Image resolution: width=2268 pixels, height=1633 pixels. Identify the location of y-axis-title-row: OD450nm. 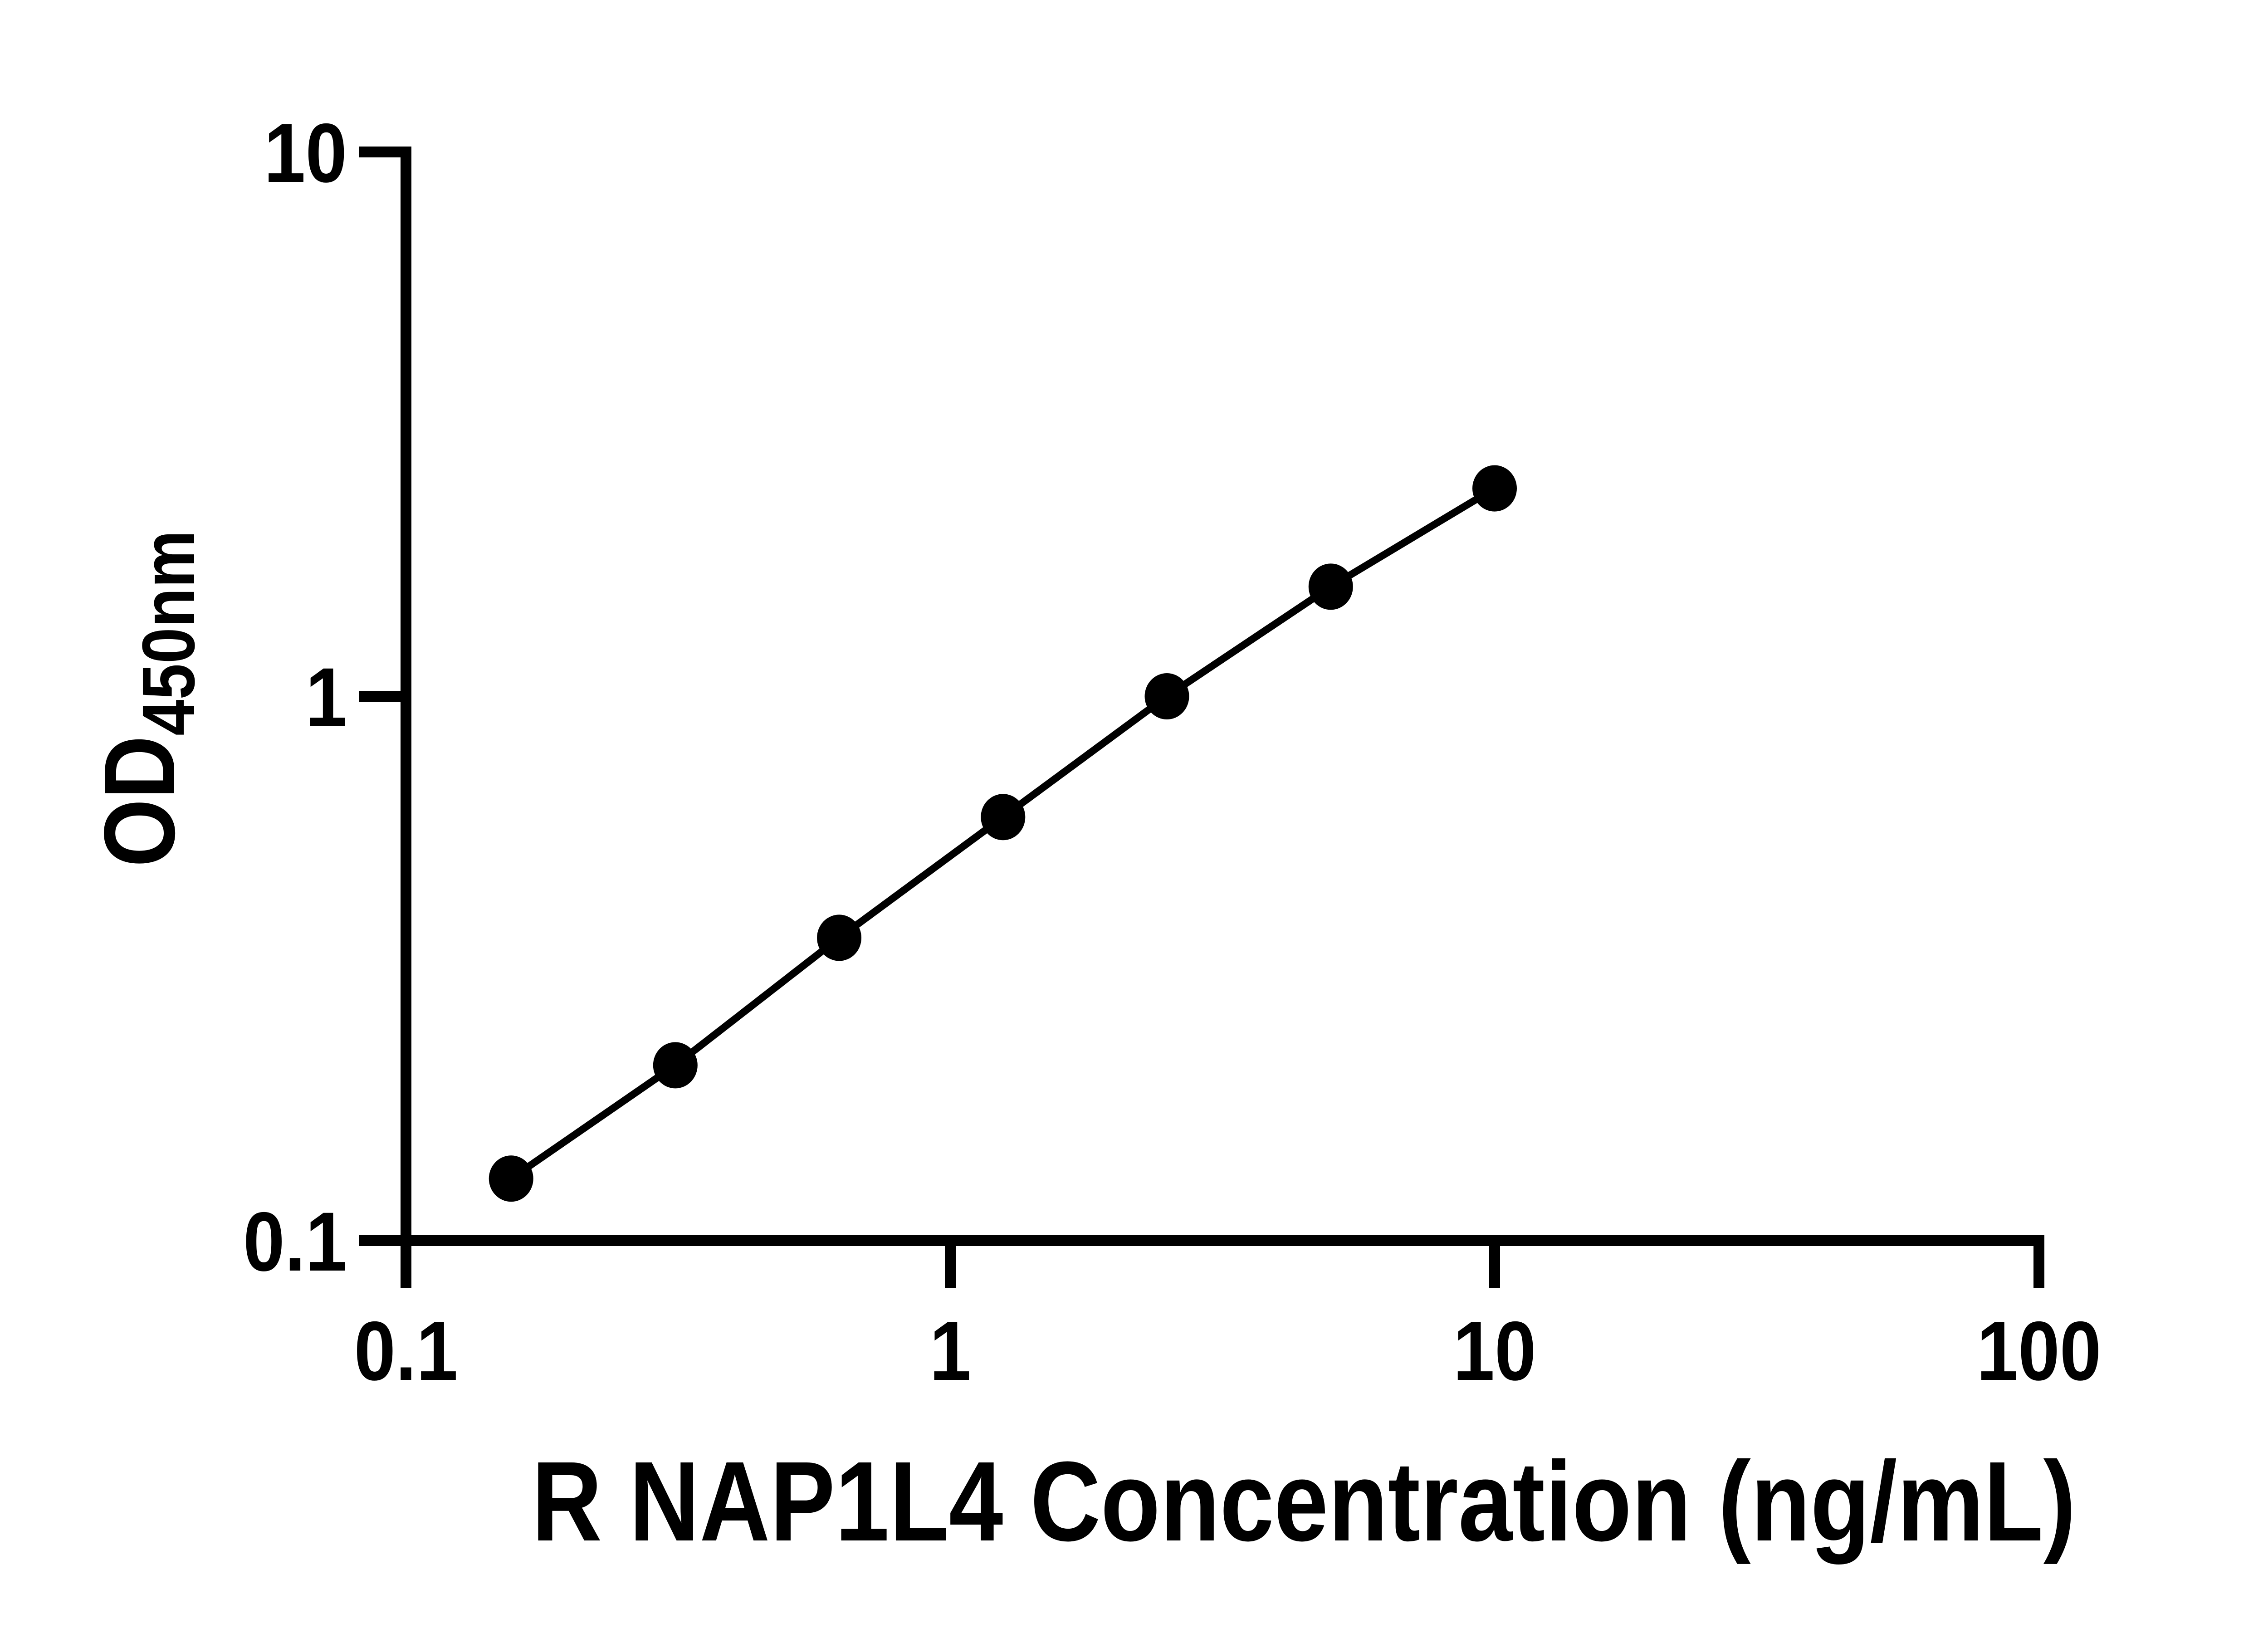
(141, 698).